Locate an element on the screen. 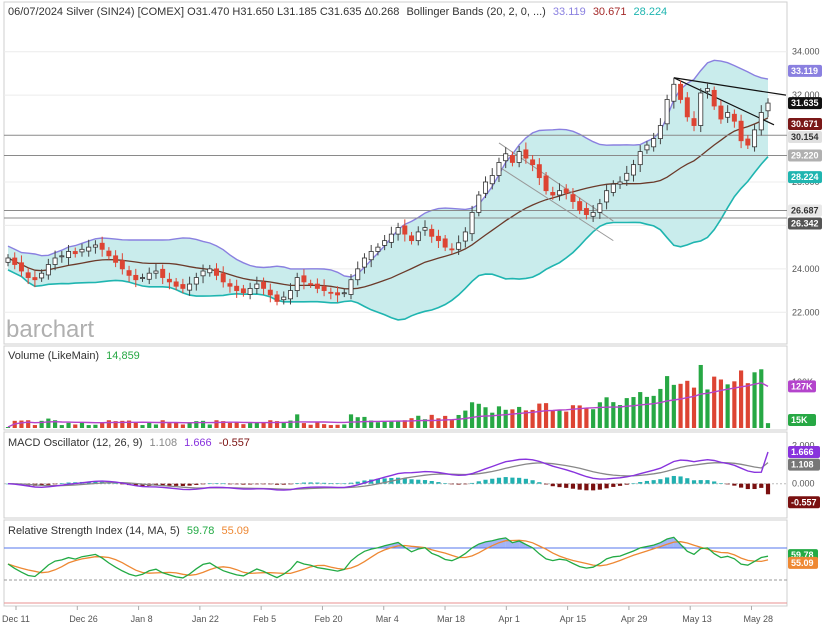 This screenshot has height=628, width=825. rsi-tag-label: 55.09 is located at coordinates (802, 563).